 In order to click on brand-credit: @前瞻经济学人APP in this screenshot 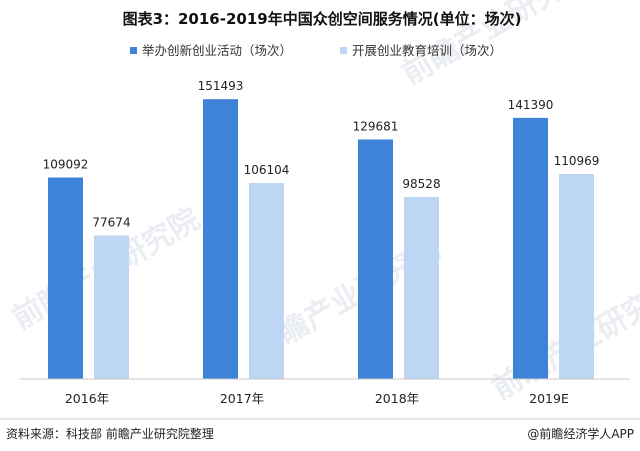, I will do `click(580, 433)`.